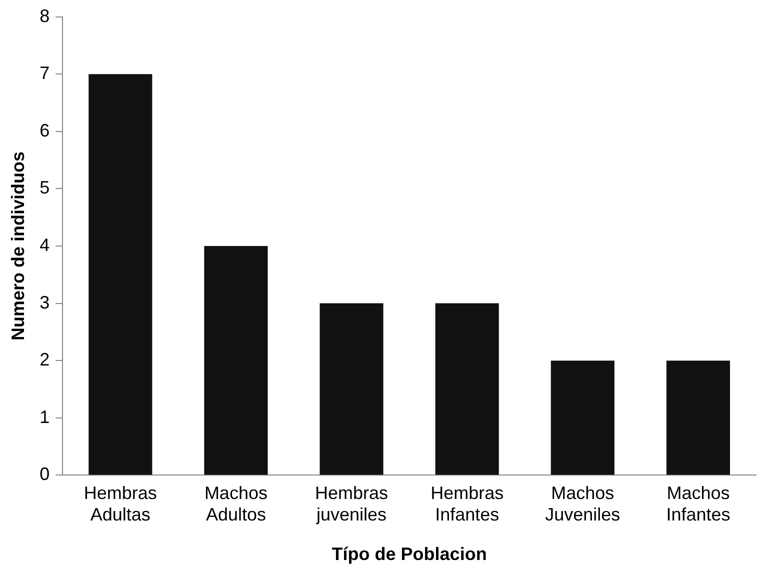 This screenshot has height=574, width=764. What do you see at coordinates (120, 503) in the screenshot?
I see `x-tick-label: Hembras Adultas` at bounding box center [120, 503].